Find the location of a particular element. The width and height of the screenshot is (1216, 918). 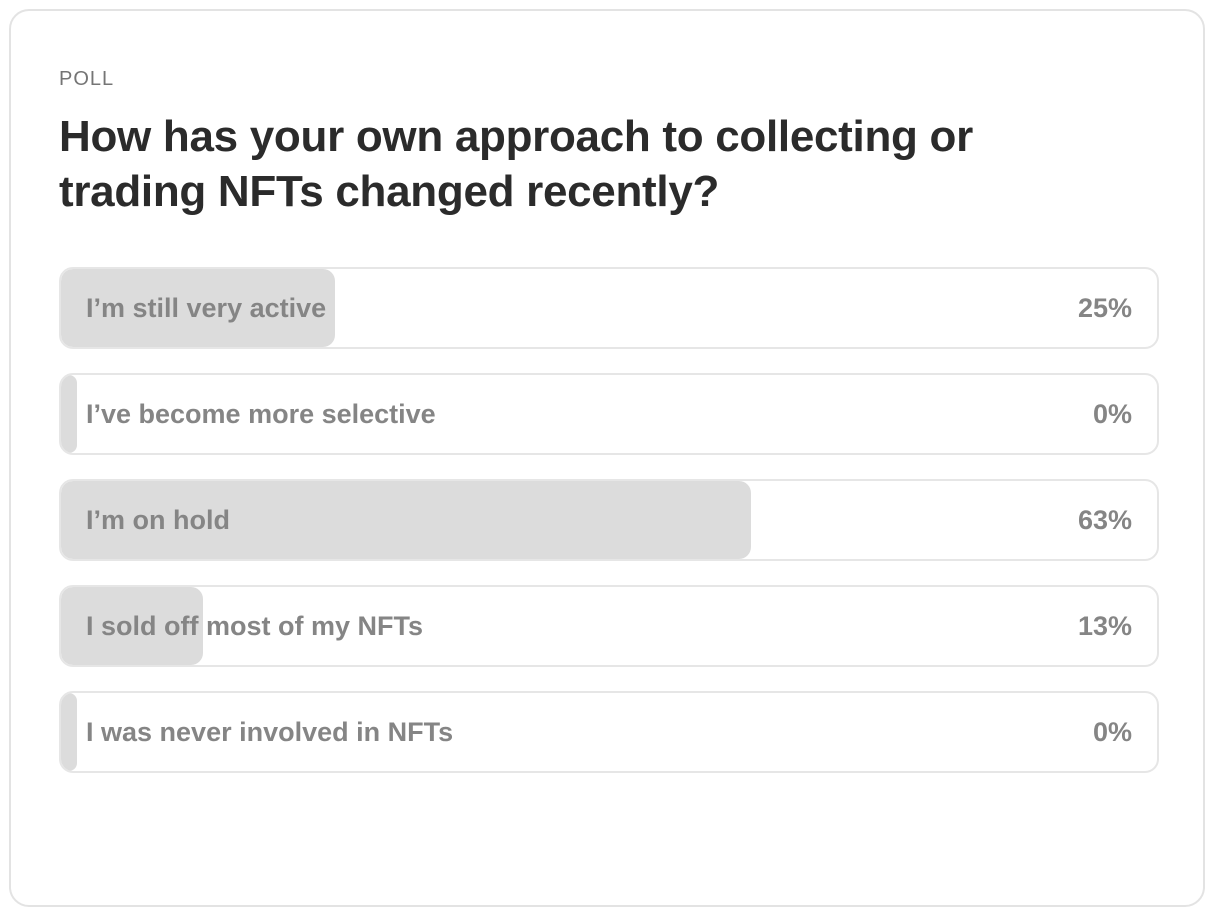

poll-option: I sold off most of my NFTs 13% is located at coordinates (609, 626).